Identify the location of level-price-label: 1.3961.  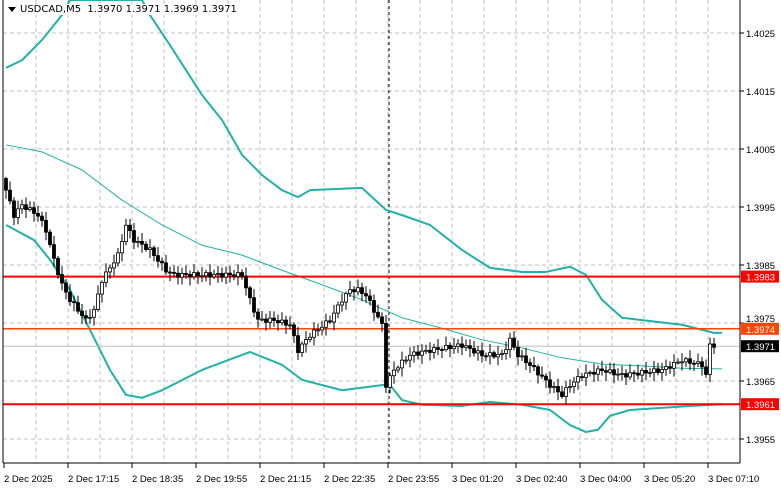
(760, 405).